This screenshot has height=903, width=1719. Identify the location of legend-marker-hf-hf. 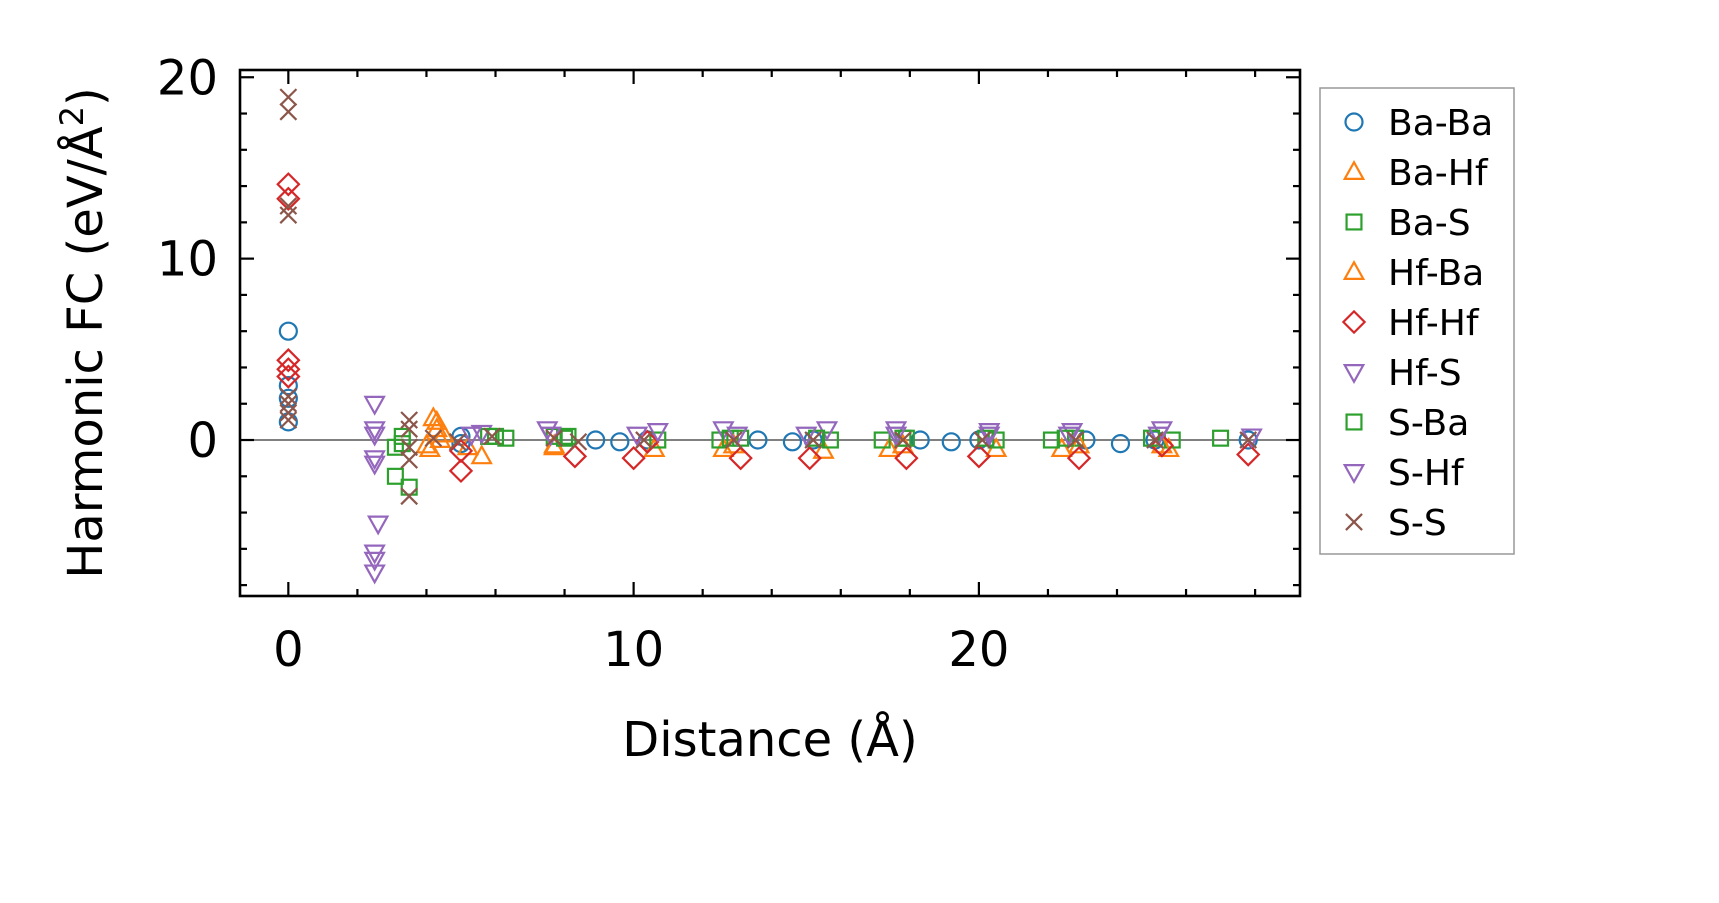
(1354, 322).